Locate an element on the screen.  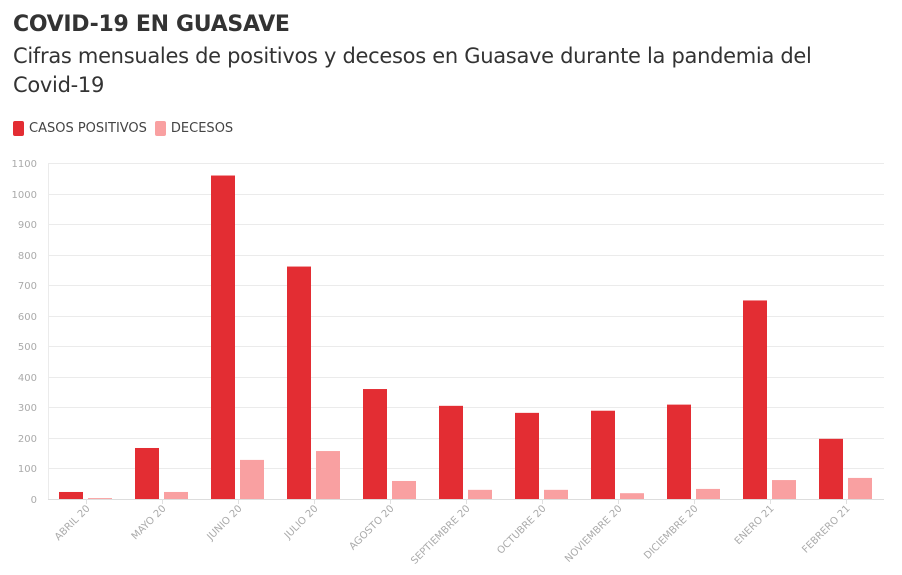
y-tick-label: 900 is located at coordinates (27, 225).